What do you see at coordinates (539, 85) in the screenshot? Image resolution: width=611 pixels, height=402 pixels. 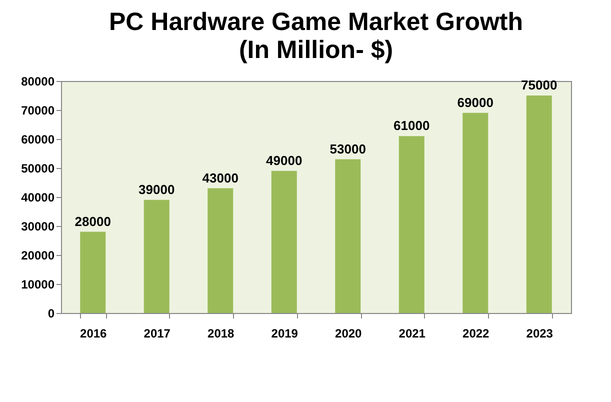 I see `data-label: 75000` at bounding box center [539, 85].